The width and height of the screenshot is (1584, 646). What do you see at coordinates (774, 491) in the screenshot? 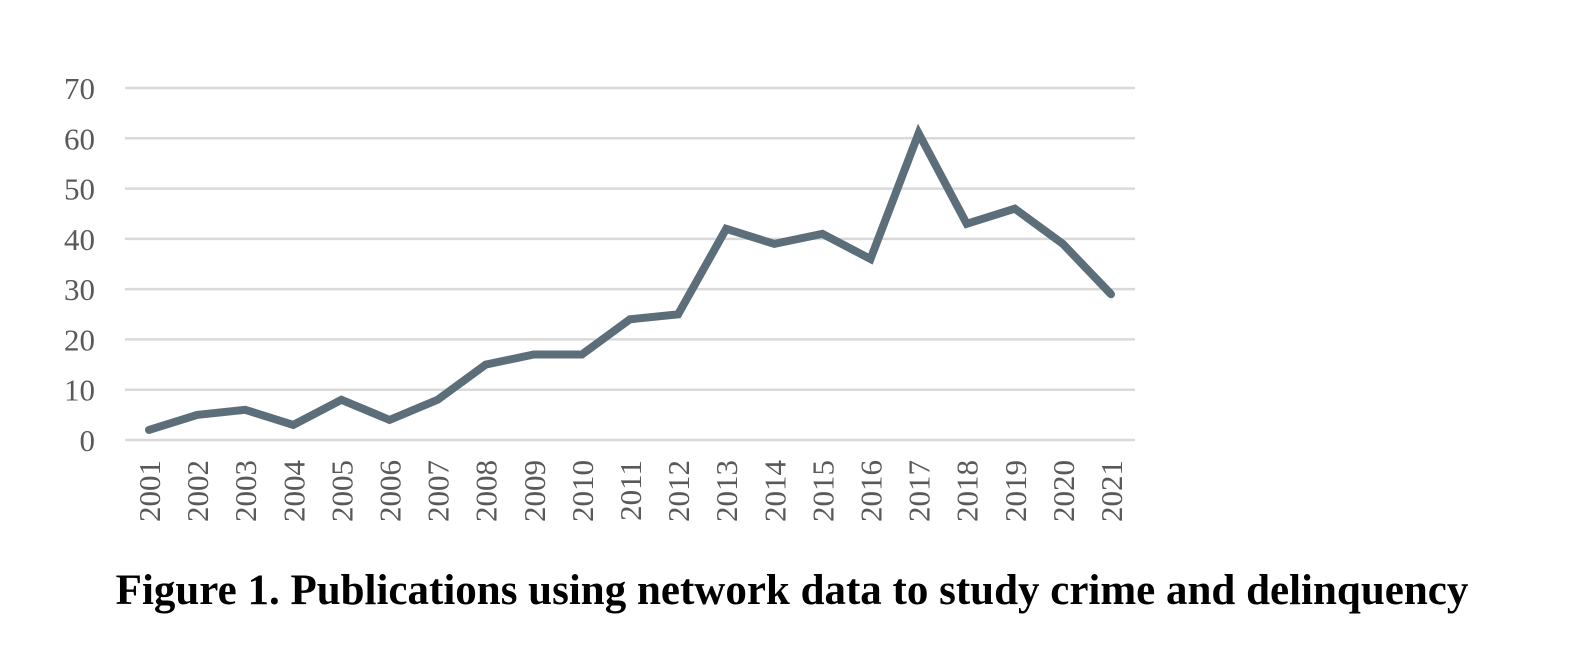
I see `x-tick-label: 2014` at bounding box center [774, 491].